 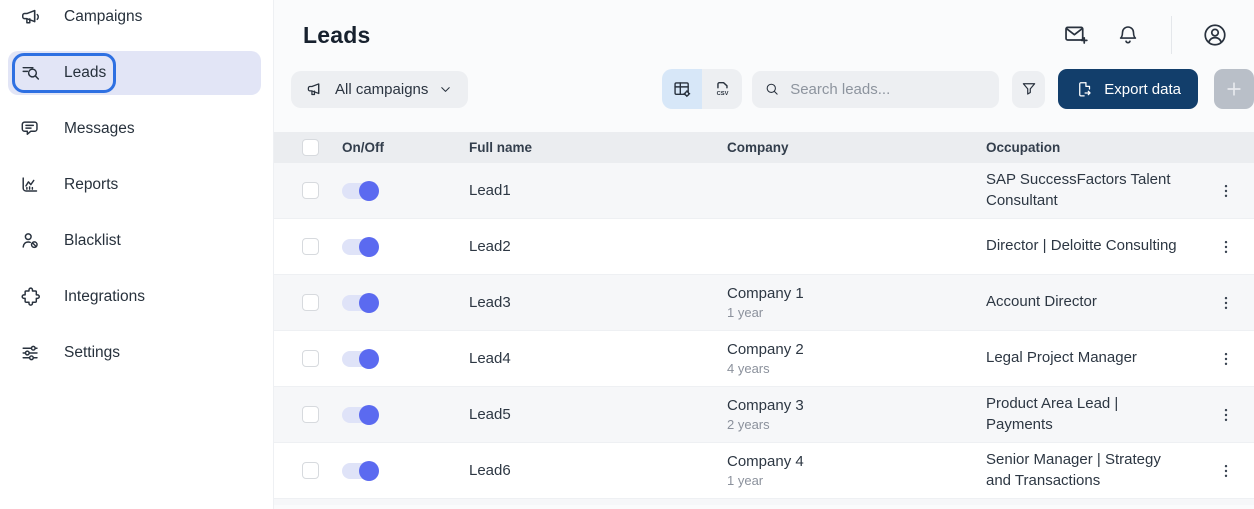 I want to click on lead-occupation: SAP SuccessFactors Talent Consultant, so click(x=1078, y=190).